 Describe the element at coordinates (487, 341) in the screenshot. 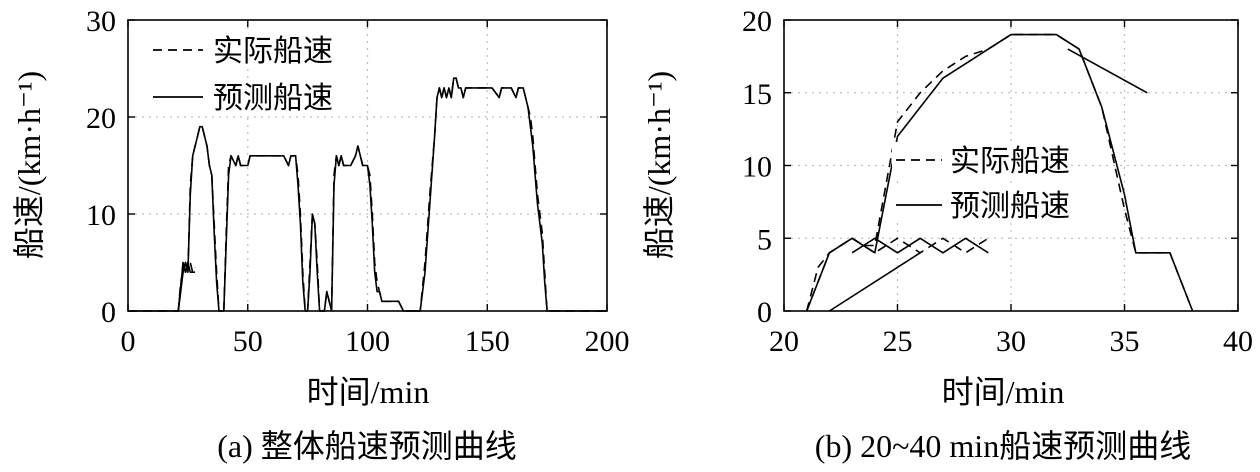

I see `x-tick-label: 150` at that location.